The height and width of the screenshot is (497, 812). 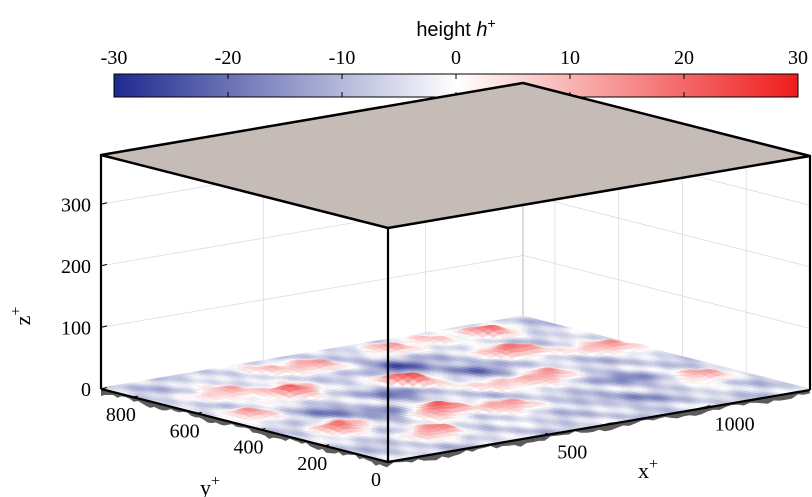 What do you see at coordinates (210, 485) in the screenshot?
I see `y-axis-label: y+` at bounding box center [210, 485].